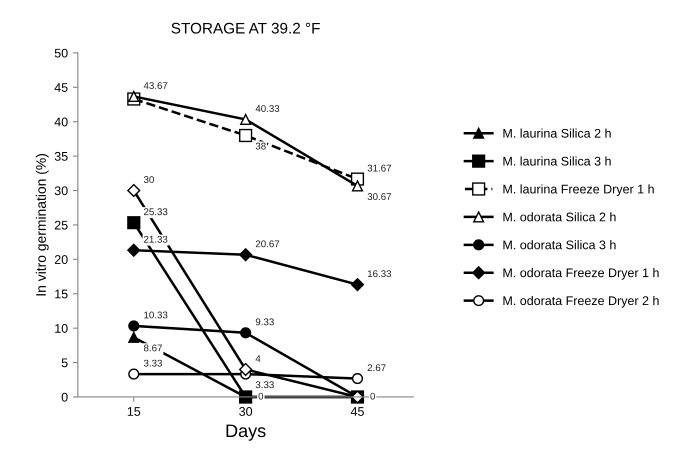 The width and height of the screenshot is (689, 460). What do you see at coordinates (156, 315) in the screenshot?
I see `data-label: 10.33` at bounding box center [156, 315].